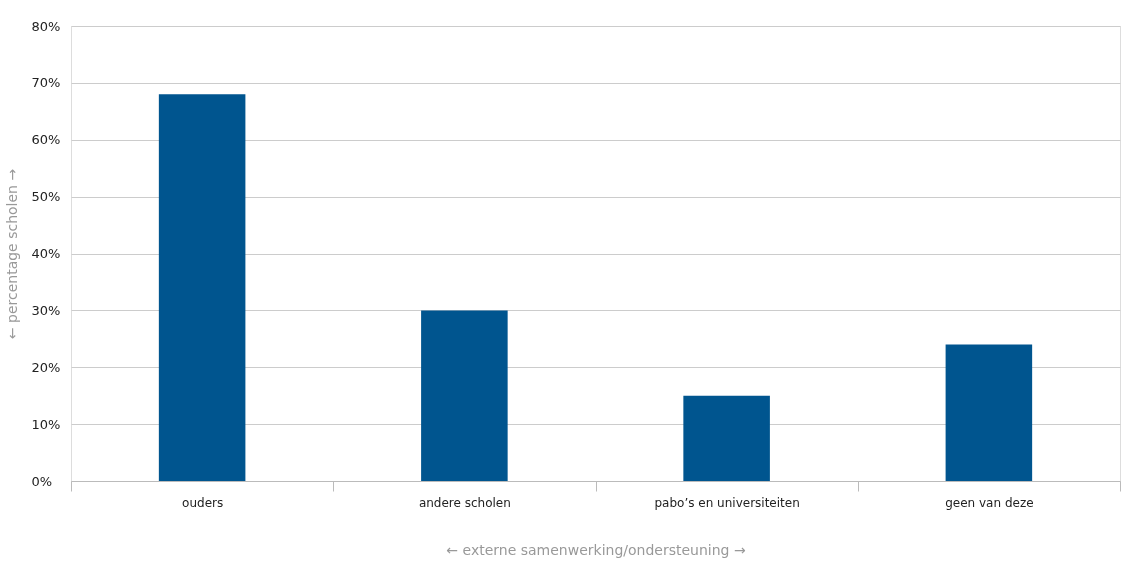  What do you see at coordinates (46, 310) in the screenshot?
I see `y-tick-label: 30%` at bounding box center [46, 310].